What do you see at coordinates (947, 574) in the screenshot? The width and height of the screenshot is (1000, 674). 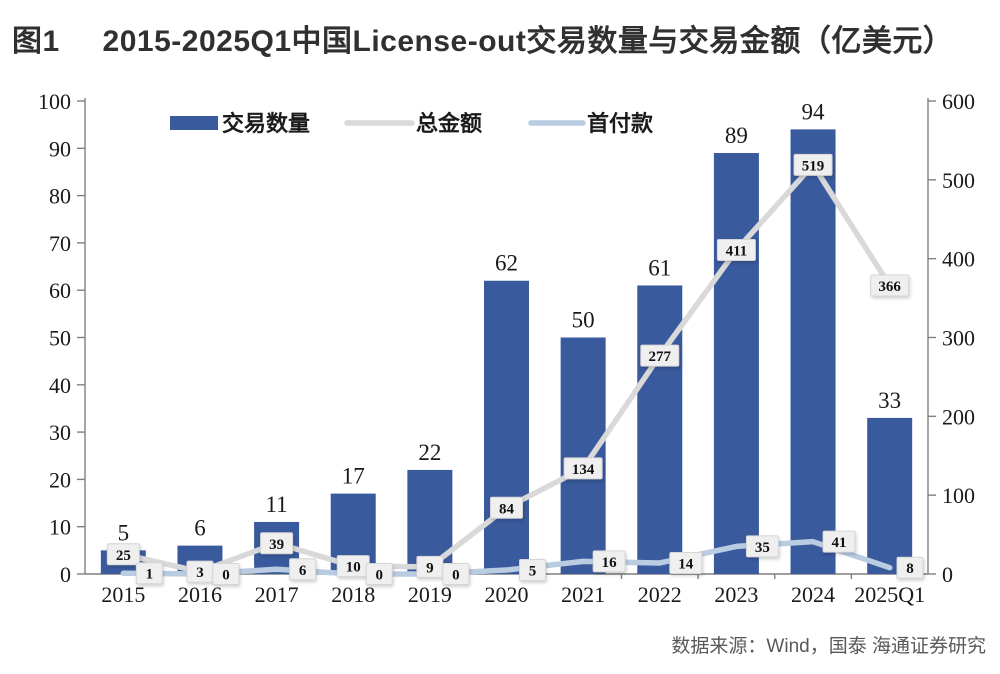 I see `right-axis-tick-label: 0` at bounding box center [947, 574].